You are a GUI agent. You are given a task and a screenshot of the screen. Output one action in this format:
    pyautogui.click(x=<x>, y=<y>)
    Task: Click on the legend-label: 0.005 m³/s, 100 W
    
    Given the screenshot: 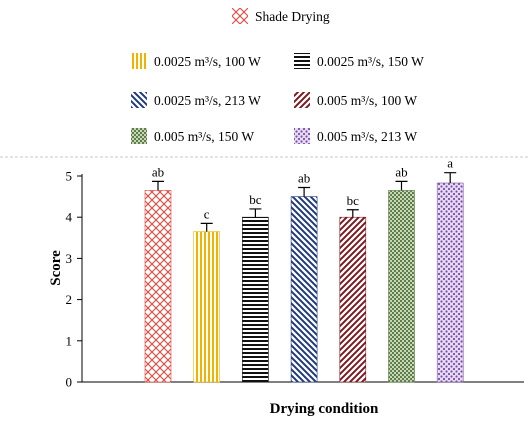 What is the action you would take?
    pyautogui.click(x=367, y=100)
    